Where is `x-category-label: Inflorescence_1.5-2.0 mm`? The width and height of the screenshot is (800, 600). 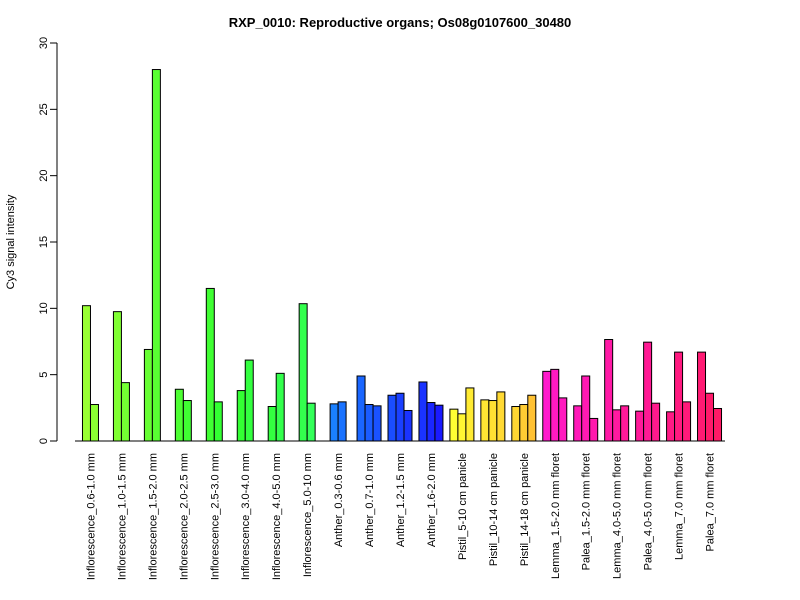
x-category-label: Inflorescence_1.5-2.0 mm is located at coordinates (153, 516).